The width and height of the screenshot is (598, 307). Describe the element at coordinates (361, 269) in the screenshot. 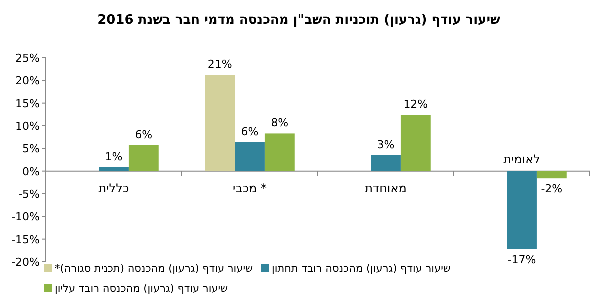

I see `legend-label: שיעור עודף (גרעון) מהכנסה רובד תחתון` at that location.